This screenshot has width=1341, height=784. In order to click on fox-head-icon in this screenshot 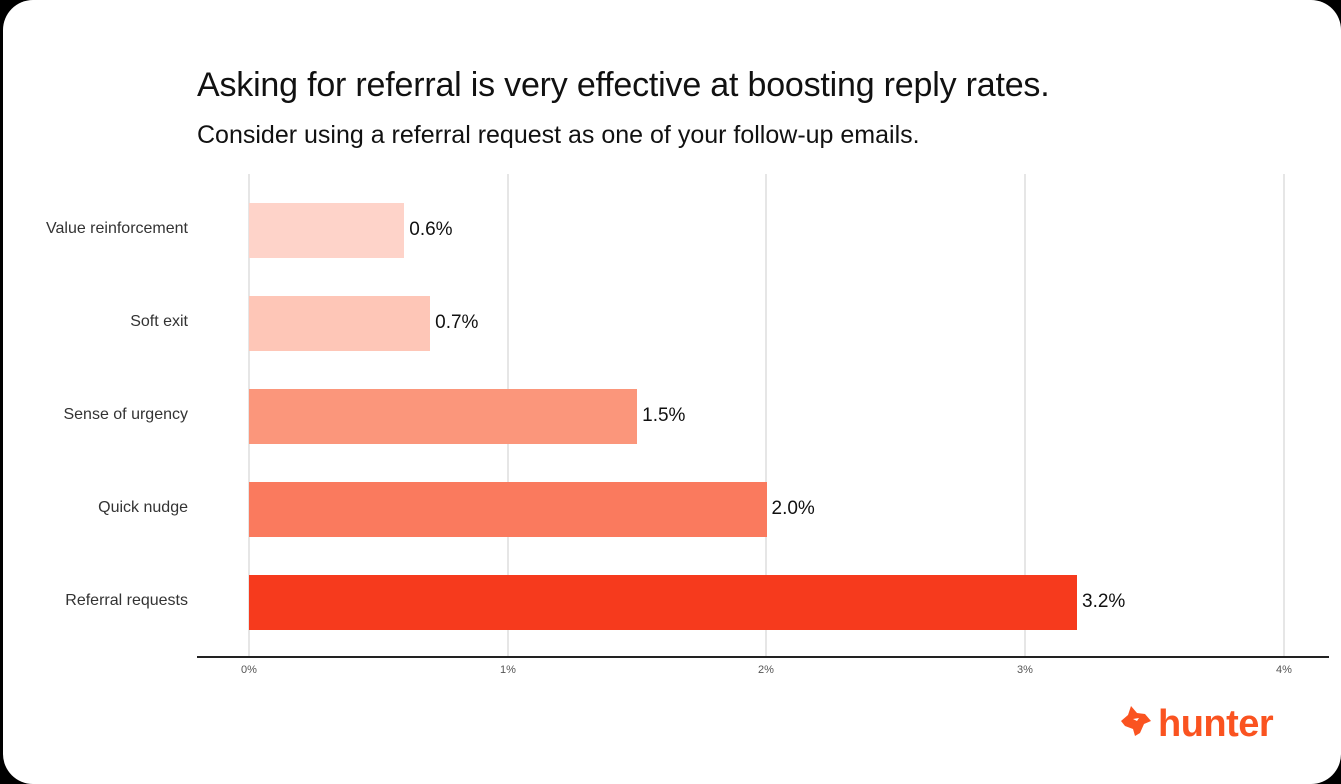, I will do `click(1136, 723)`.